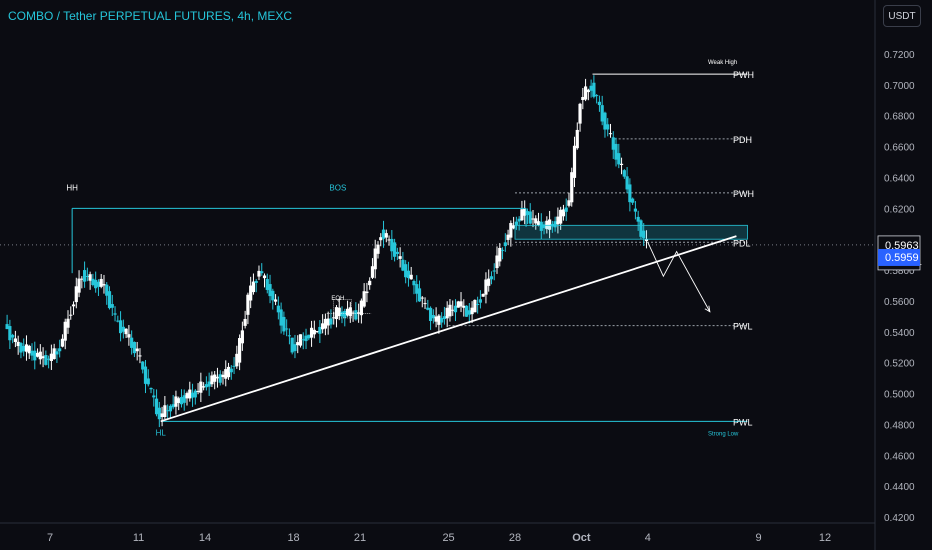 Image resolution: width=932 pixels, height=550 pixels. What do you see at coordinates (205, 538) in the screenshot?
I see `time-tick-label: 14` at bounding box center [205, 538].